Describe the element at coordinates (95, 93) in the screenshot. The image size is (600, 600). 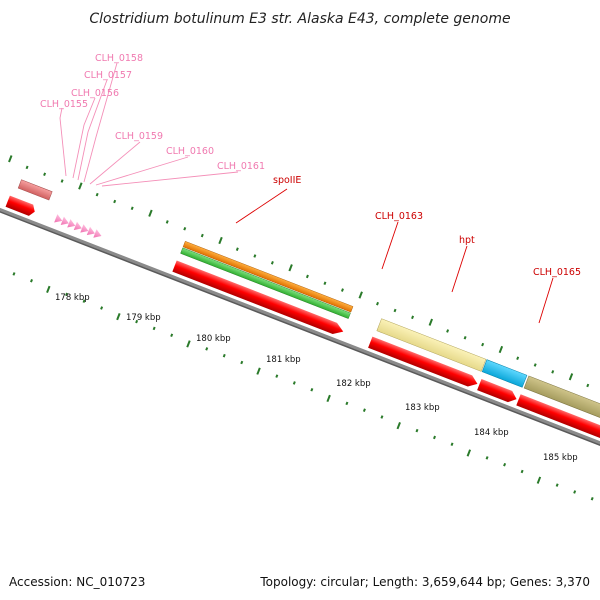
I see `label-CLH_0156: CLH_0156` at that location.